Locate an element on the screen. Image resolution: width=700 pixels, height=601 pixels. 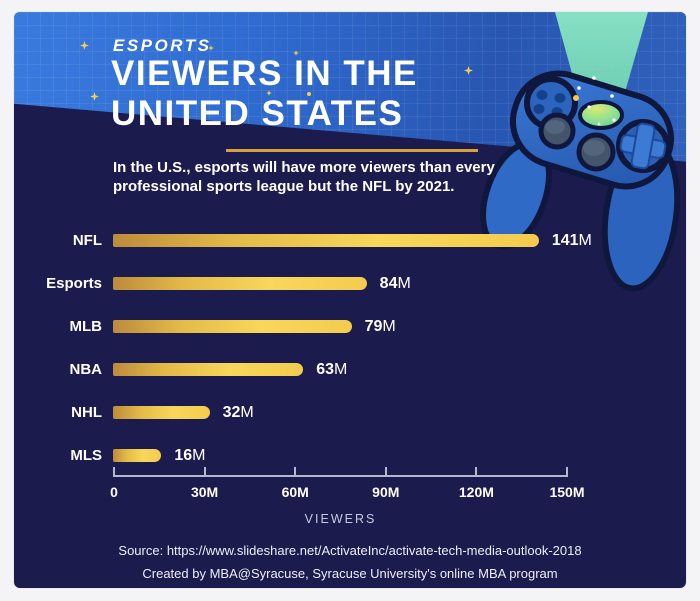
title-line1: VIEWERS IN THE is located at coordinates (264, 73).